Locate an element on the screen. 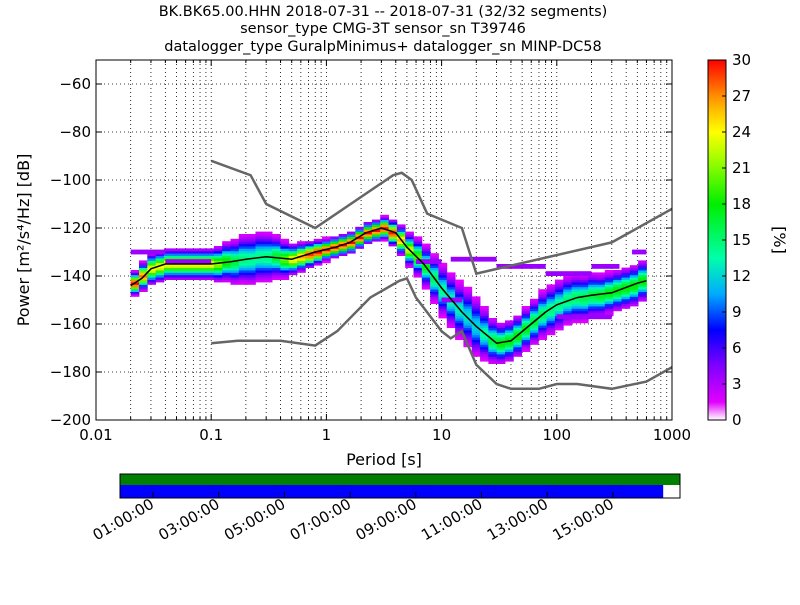  timeline-time-label: 07:00:00 is located at coordinates (320, 519).